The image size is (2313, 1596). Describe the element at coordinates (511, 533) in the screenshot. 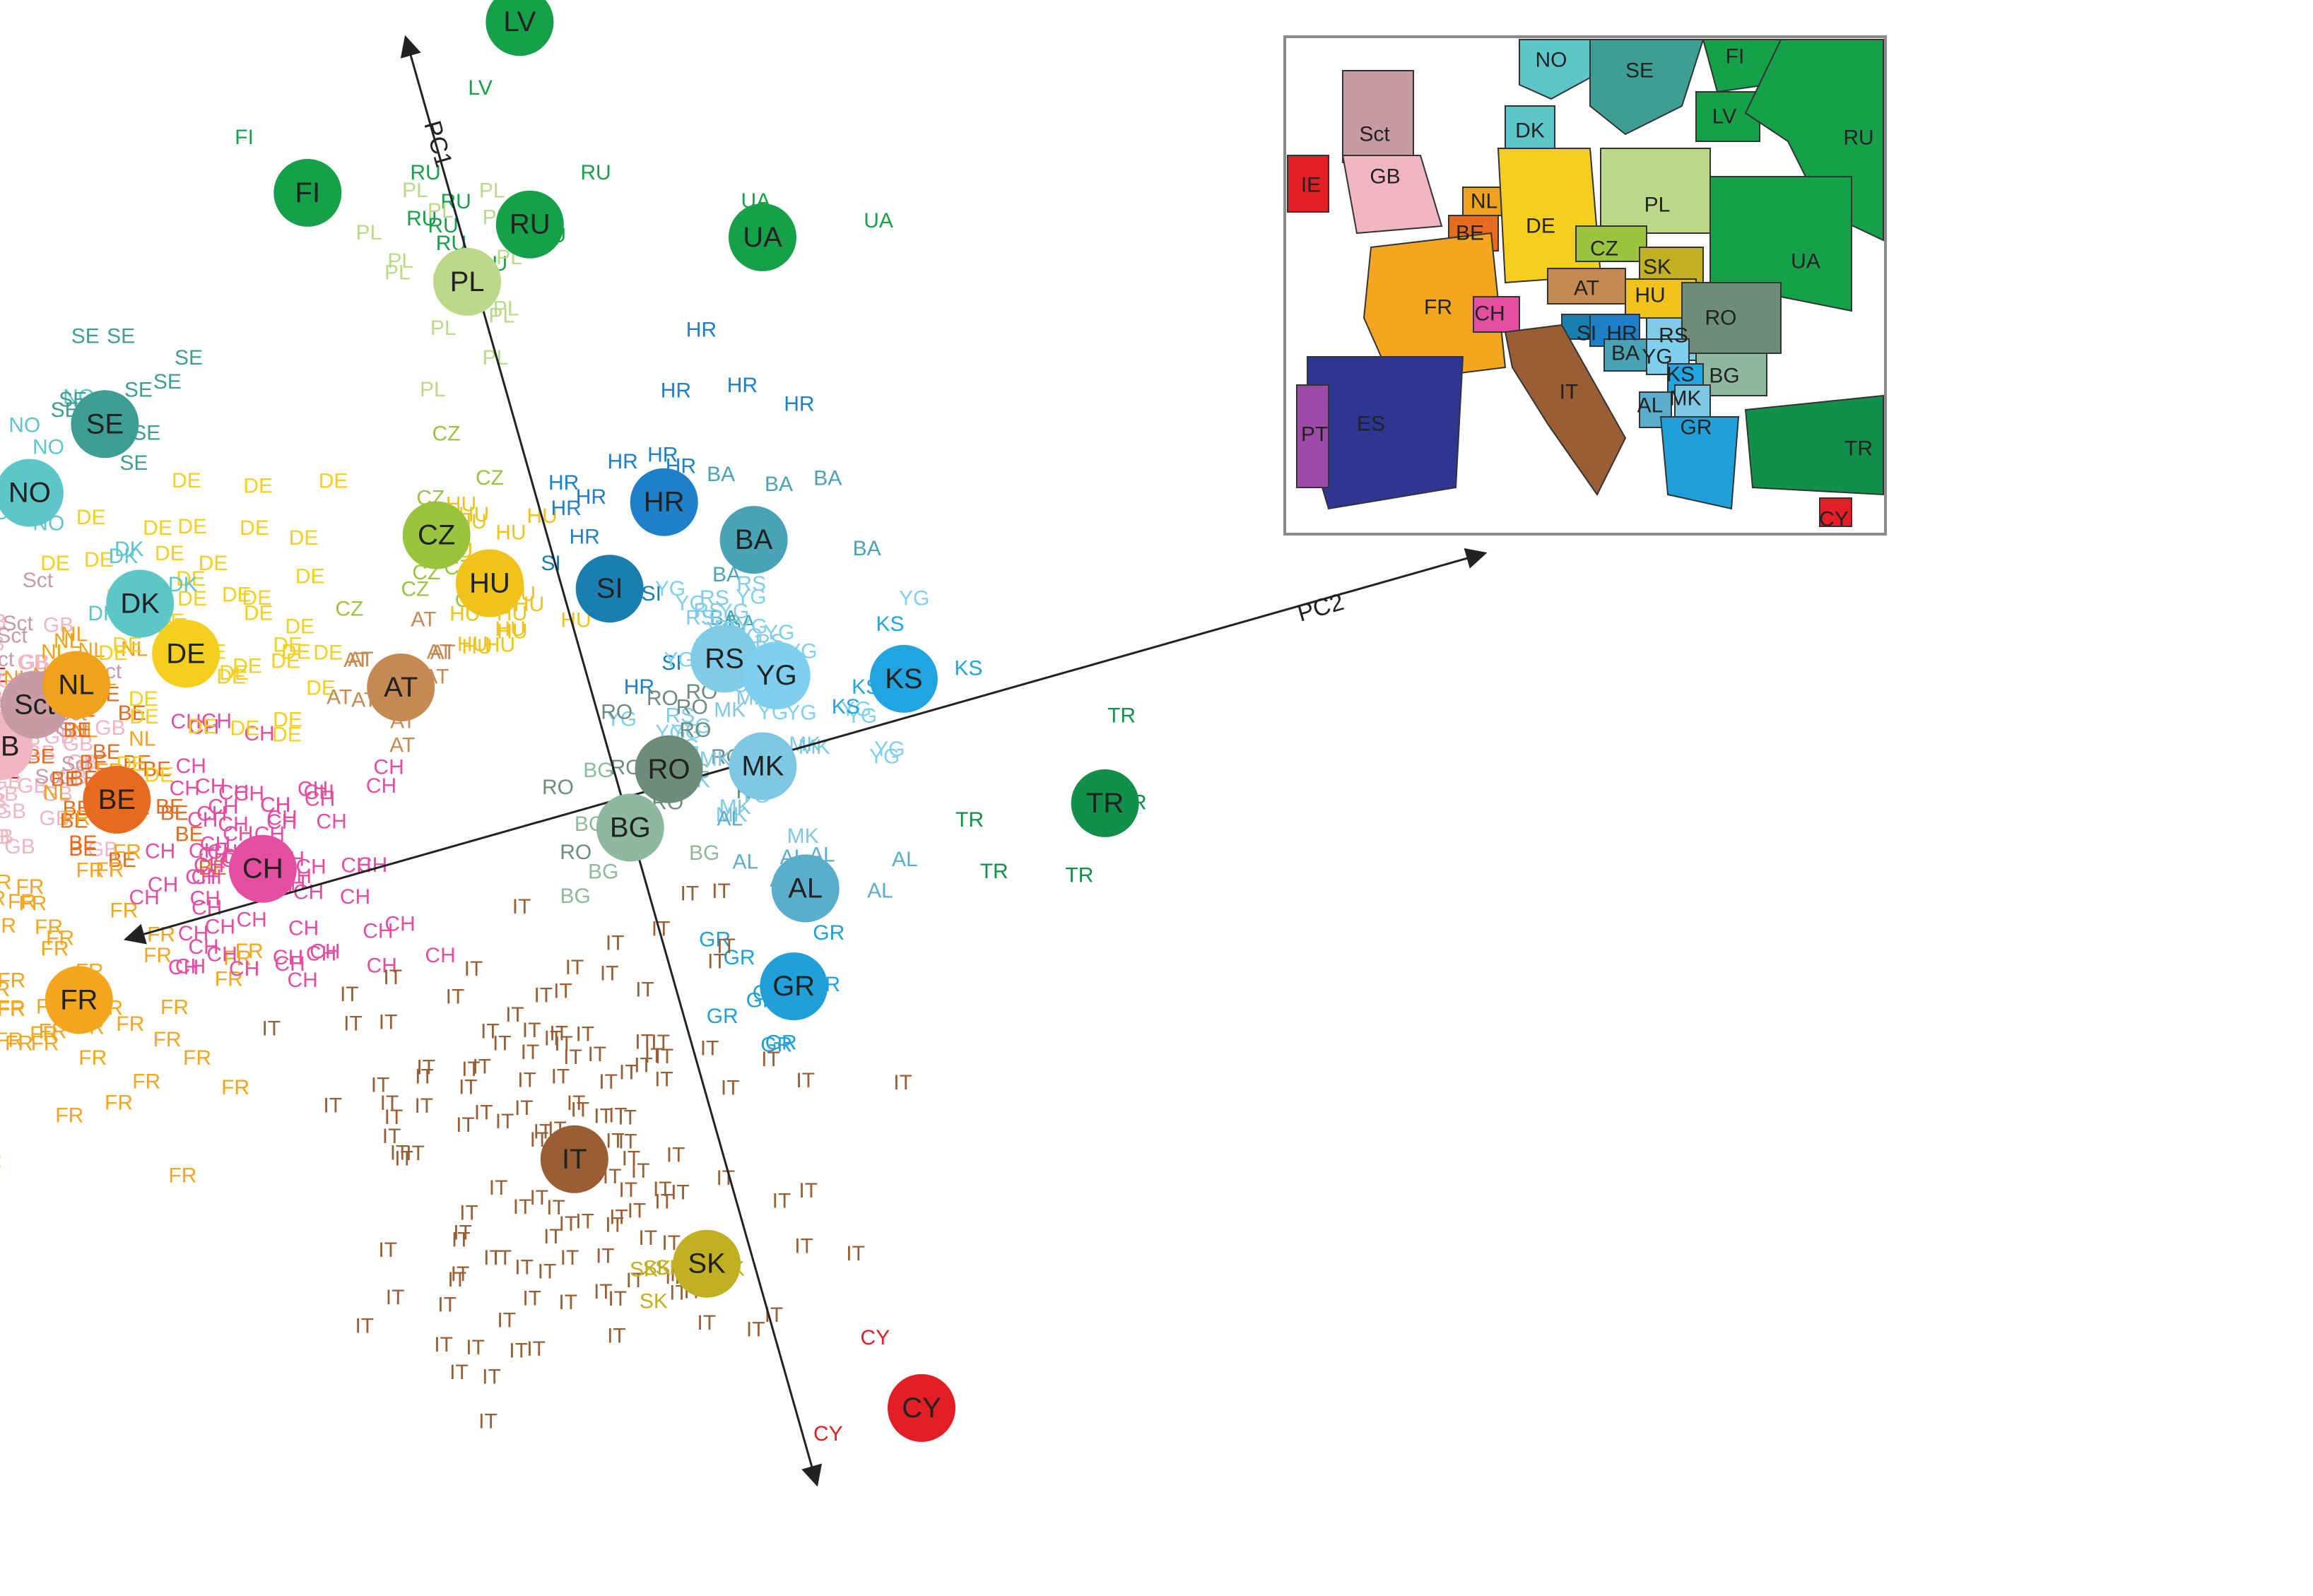

I see `sample-label-hu: HU` at that location.